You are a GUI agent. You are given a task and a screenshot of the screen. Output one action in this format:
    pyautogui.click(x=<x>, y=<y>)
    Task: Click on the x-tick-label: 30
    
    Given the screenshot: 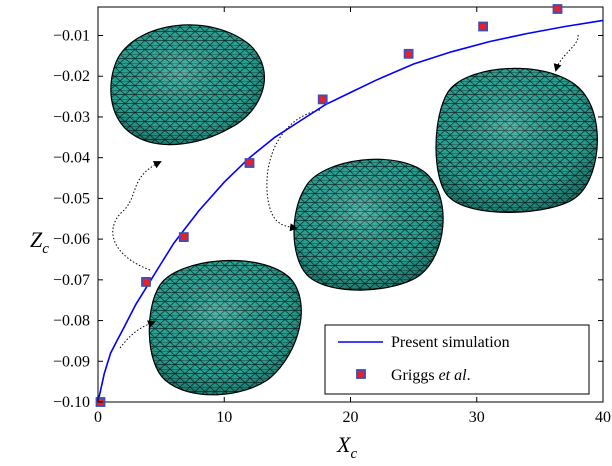 What is the action you would take?
    pyautogui.click(x=477, y=417)
    